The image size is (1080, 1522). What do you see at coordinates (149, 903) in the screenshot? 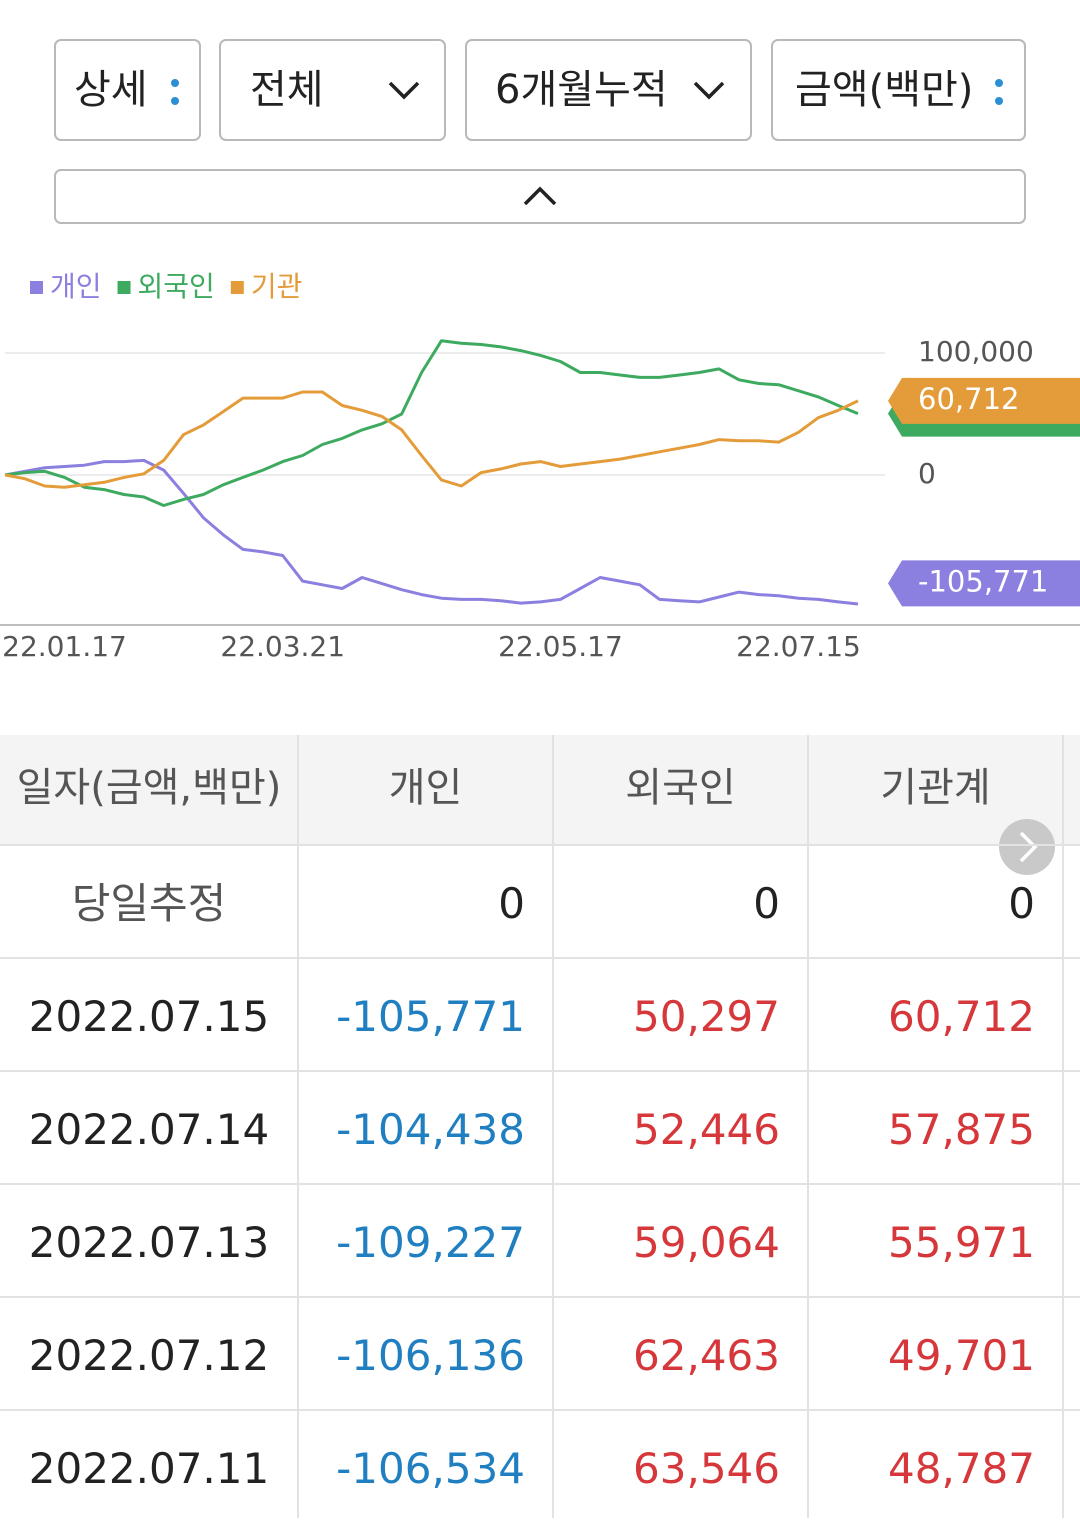
I see `date-cell: 당일추정` at bounding box center [149, 903].